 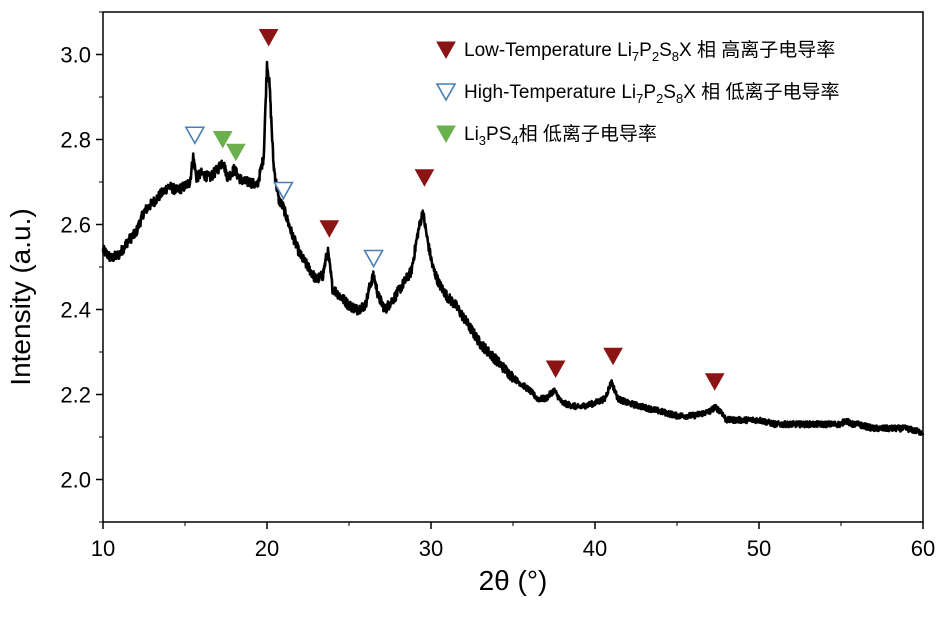 What do you see at coordinates (446, 50) in the screenshot?
I see `low-temperature-legend-marker` at bounding box center [446, 50].